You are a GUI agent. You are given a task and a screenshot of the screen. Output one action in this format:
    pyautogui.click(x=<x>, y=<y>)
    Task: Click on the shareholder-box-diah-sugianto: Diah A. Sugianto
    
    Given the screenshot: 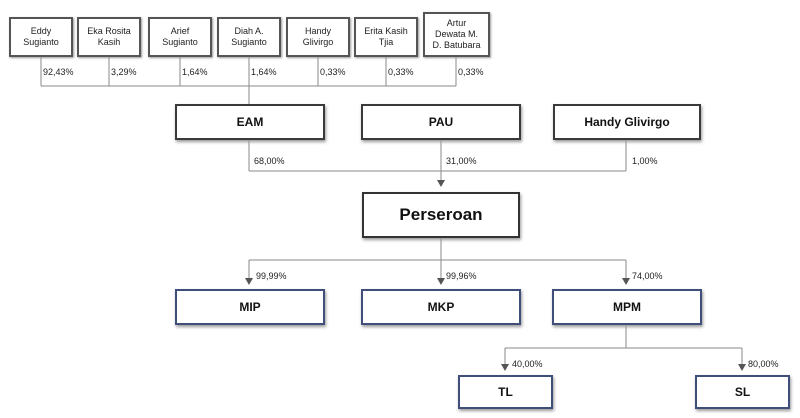 What is the action you would take?
    pyautogui.click(x=249, y=37)
    